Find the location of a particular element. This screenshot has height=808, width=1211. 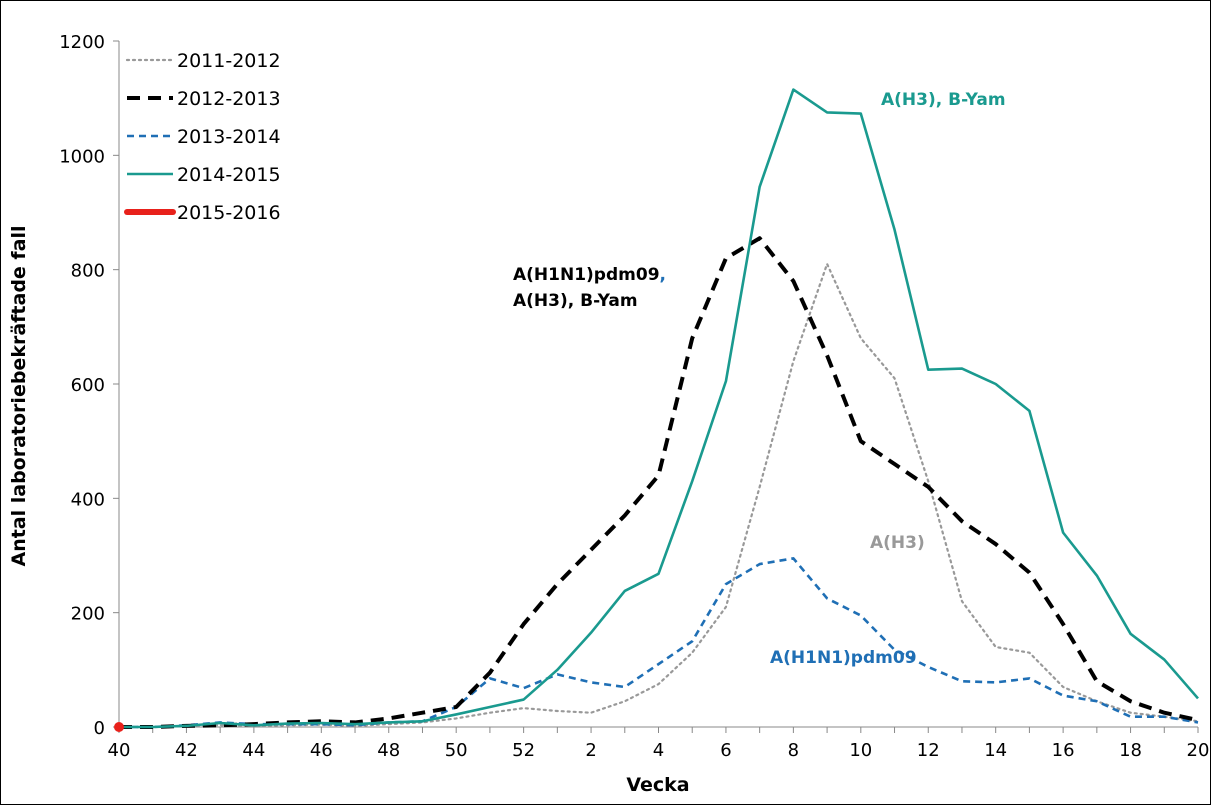

legend-label-2014-2015: 2014-2015 is located at coordinates (229, 175).